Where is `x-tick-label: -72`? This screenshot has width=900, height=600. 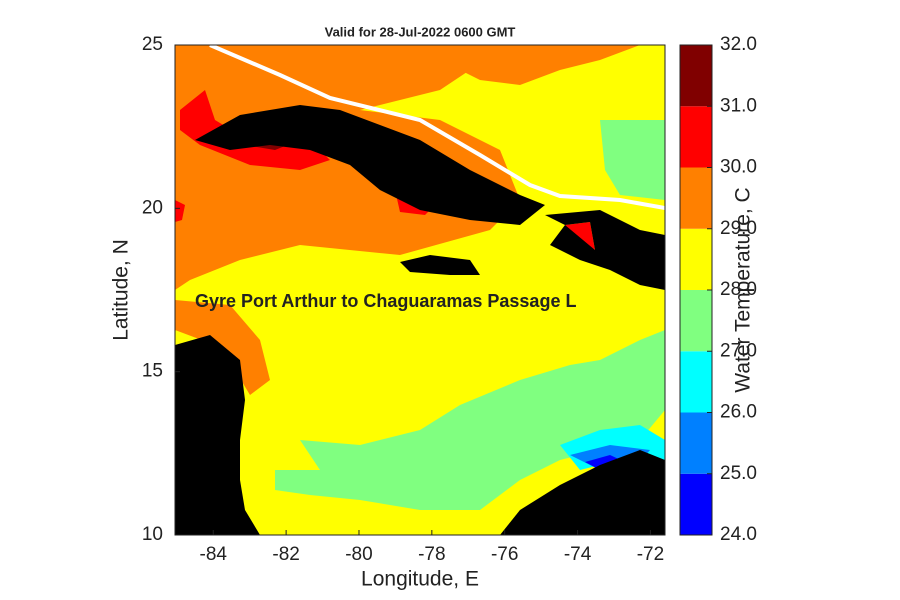
x-tick-label: -72 is located at coordinates (650, 554).